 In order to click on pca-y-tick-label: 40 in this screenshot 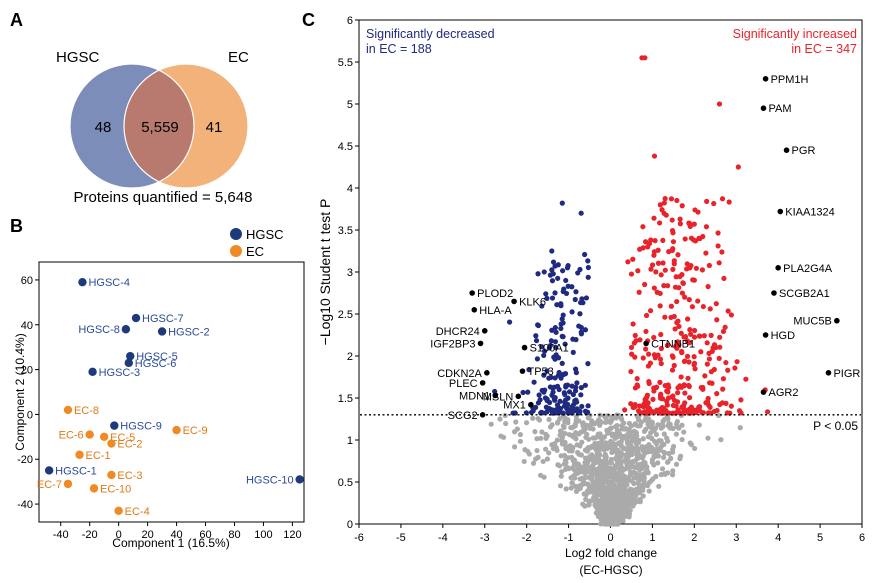, I will do `click(27, 326)`.